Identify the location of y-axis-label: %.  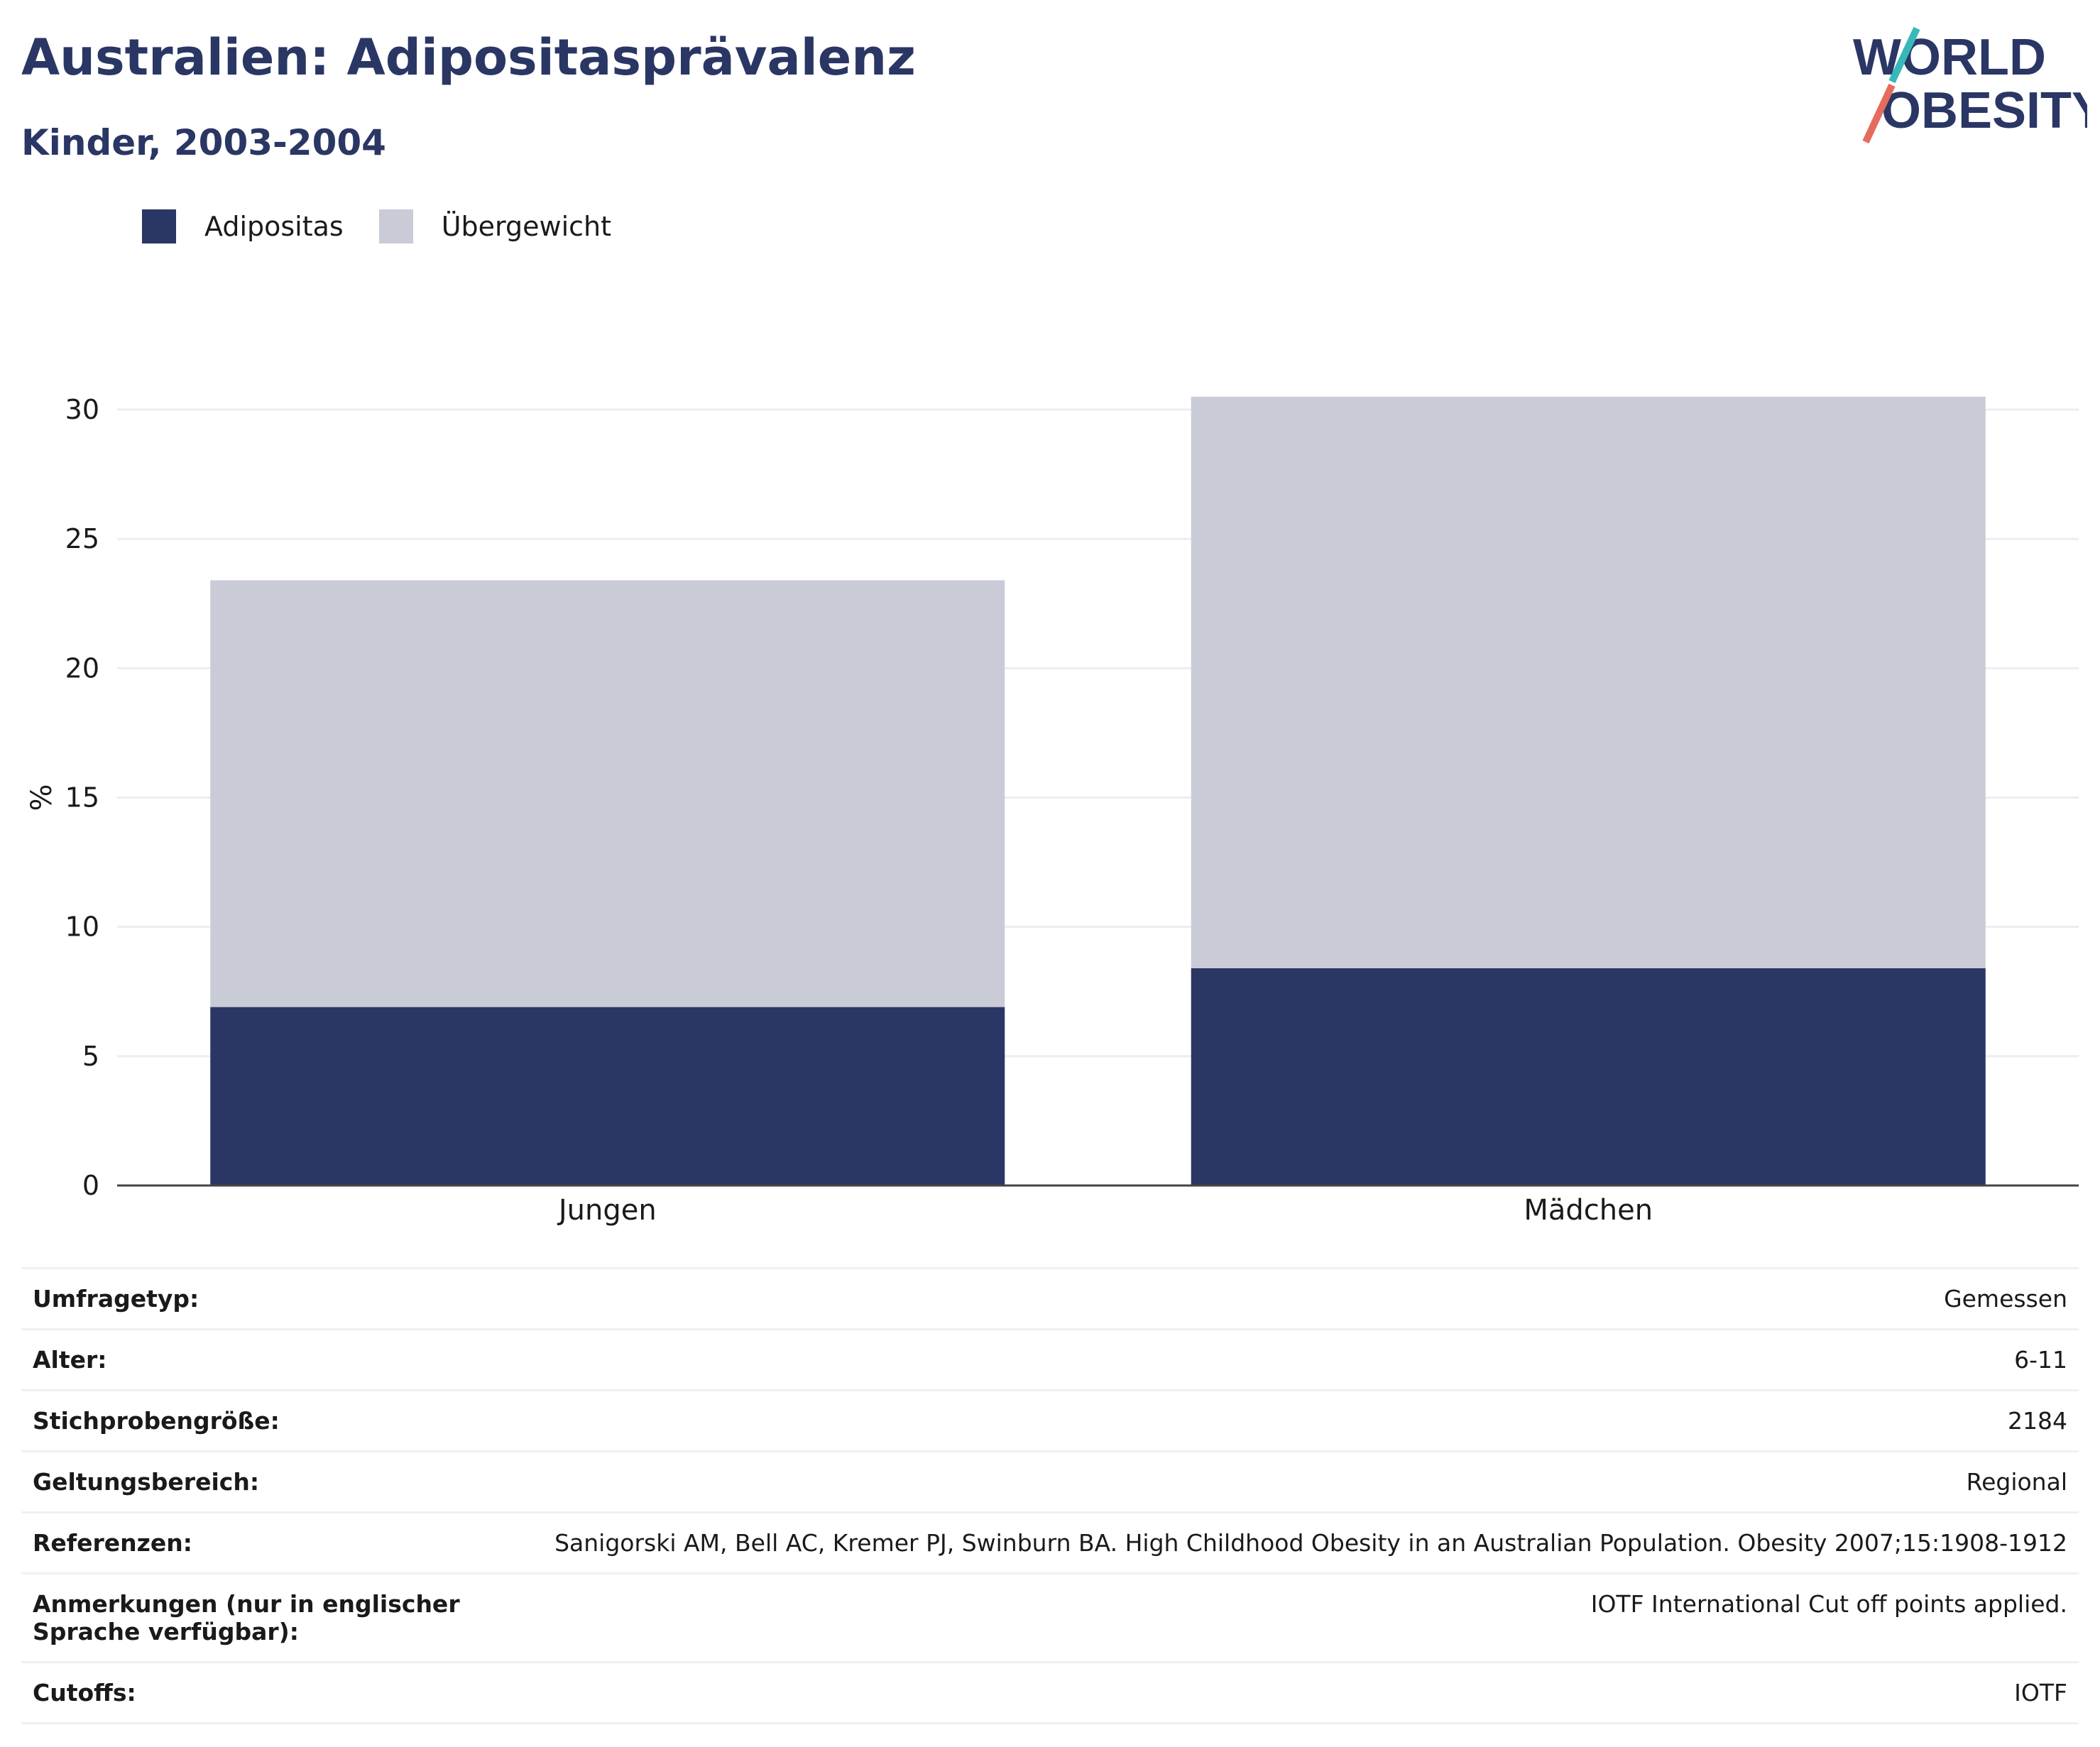
(42, 797).